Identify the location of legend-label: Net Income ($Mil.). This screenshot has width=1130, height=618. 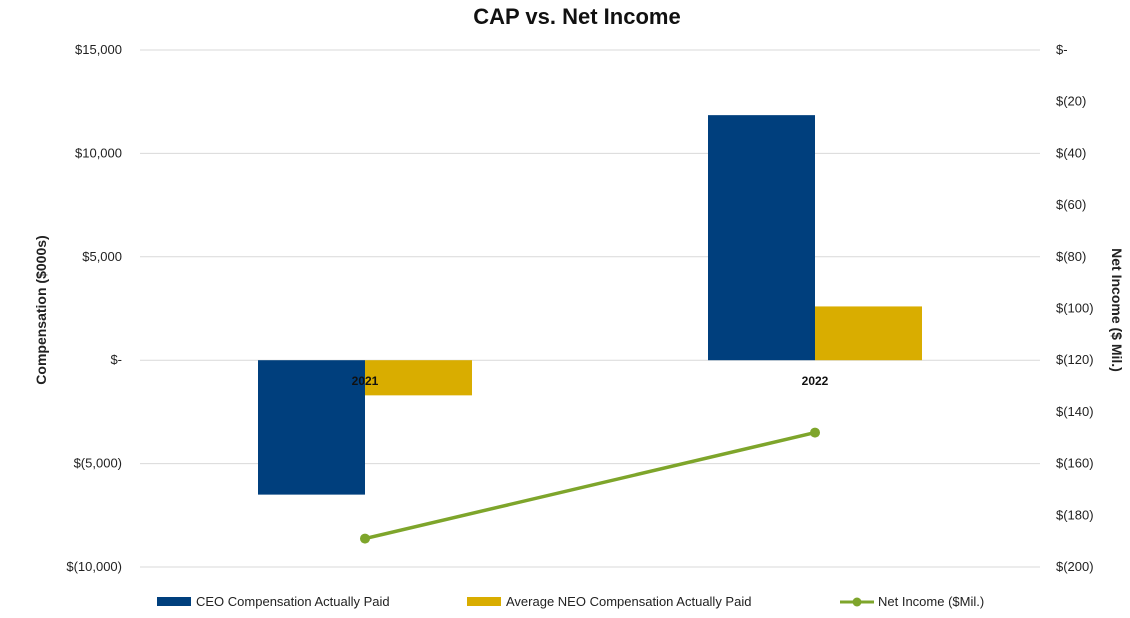
(931, 601).